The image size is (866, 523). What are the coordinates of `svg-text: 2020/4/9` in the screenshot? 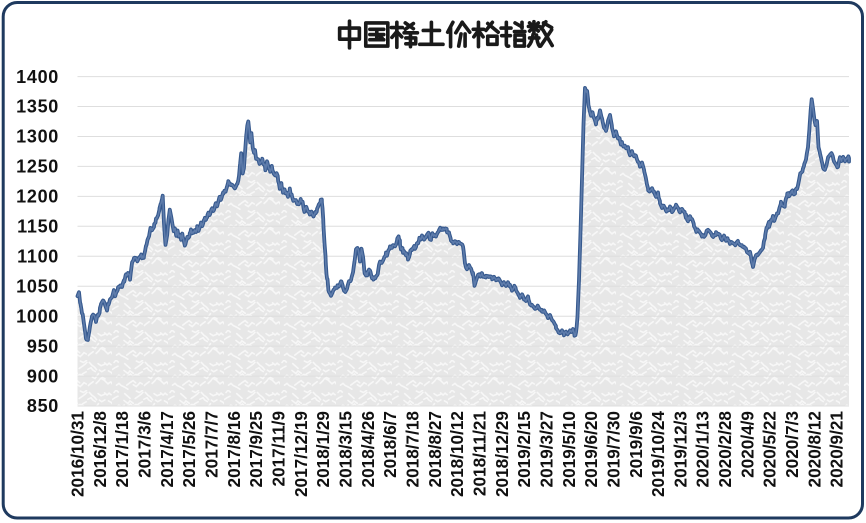 It's located at (747, 444).